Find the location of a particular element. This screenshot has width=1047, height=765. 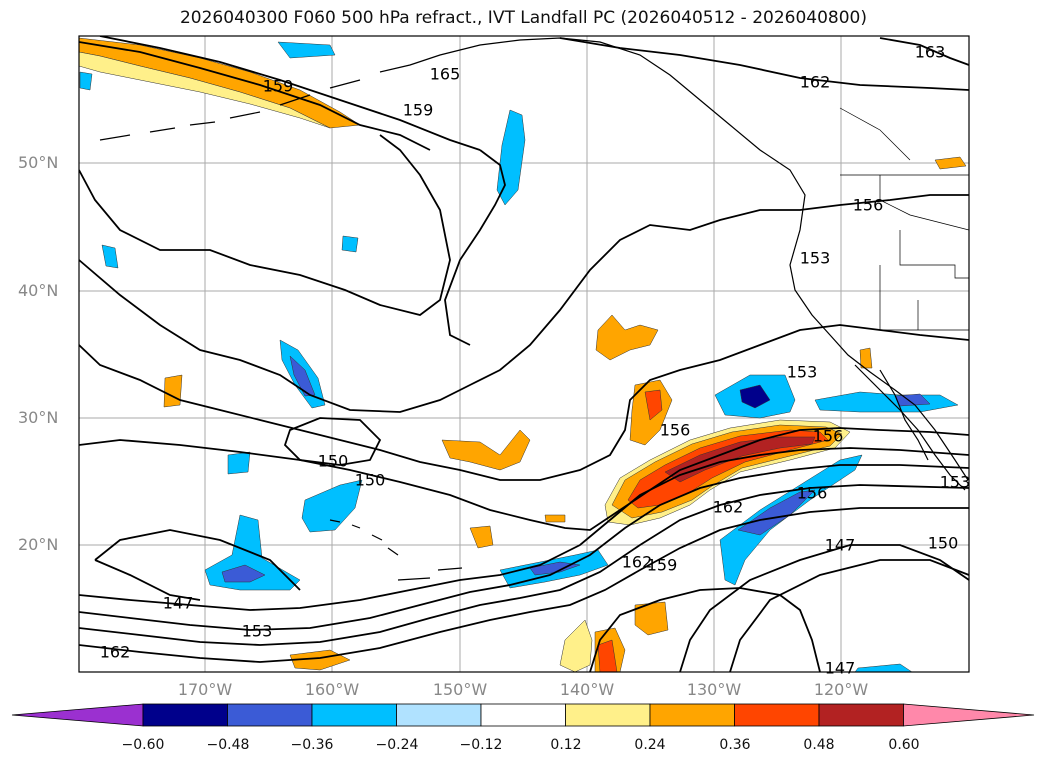

contour-south-loop is located at coordinates (705, 629).